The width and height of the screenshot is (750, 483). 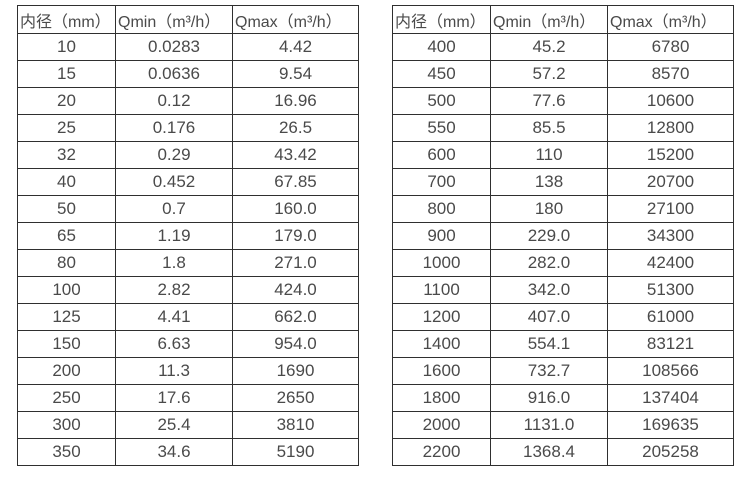 I want to click on table-row: 150 6.63 954.0, so click(x=188, y=344).